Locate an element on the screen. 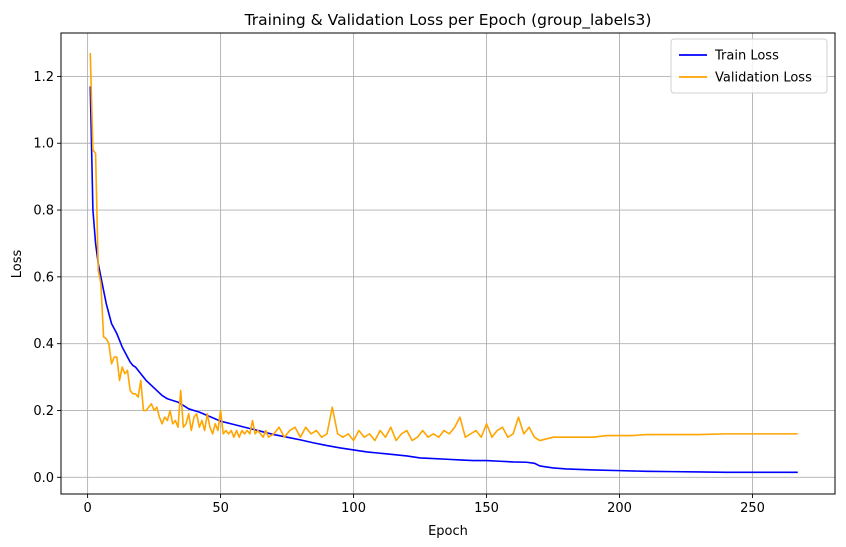  x-tick-label: 200 is located at coordinates (619, 508).